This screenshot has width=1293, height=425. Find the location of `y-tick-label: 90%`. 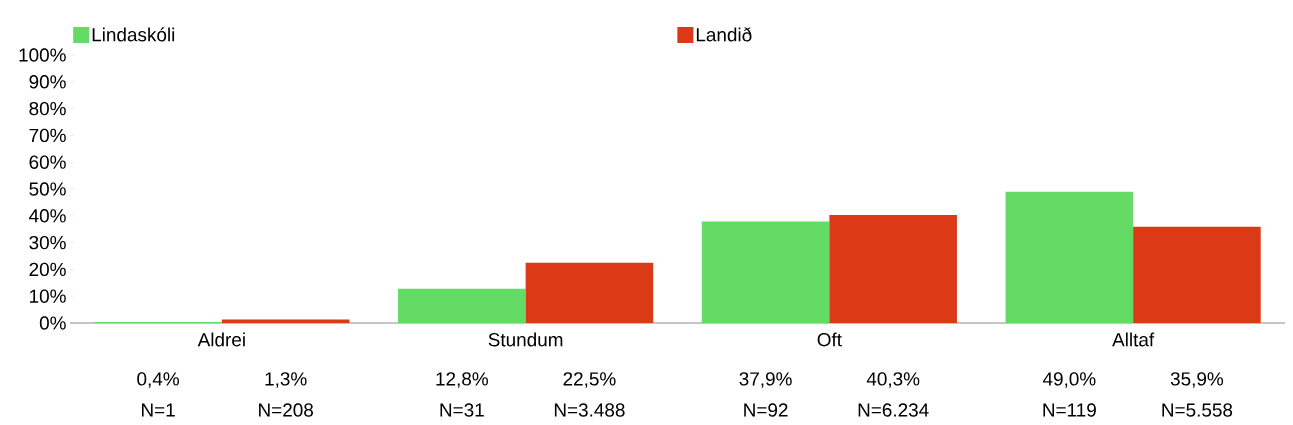

y-tick-label: 90% is located at coordinates (47, 82).